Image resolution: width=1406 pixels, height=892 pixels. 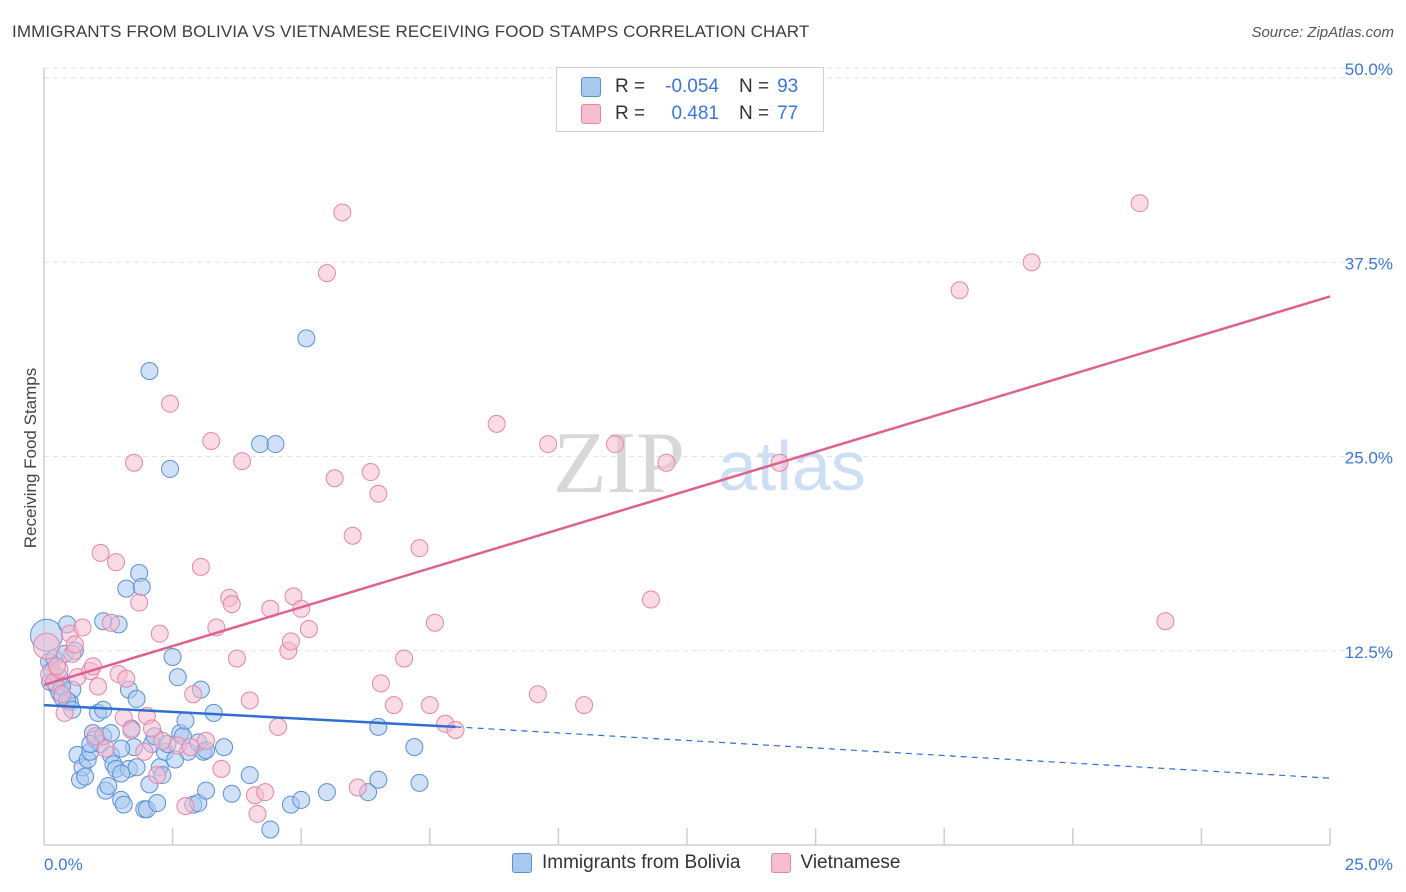 What do you see at coordinates (630, 113) in the screenshot?
I see `legend-r-label: R =` at bounding box center [630, 113].